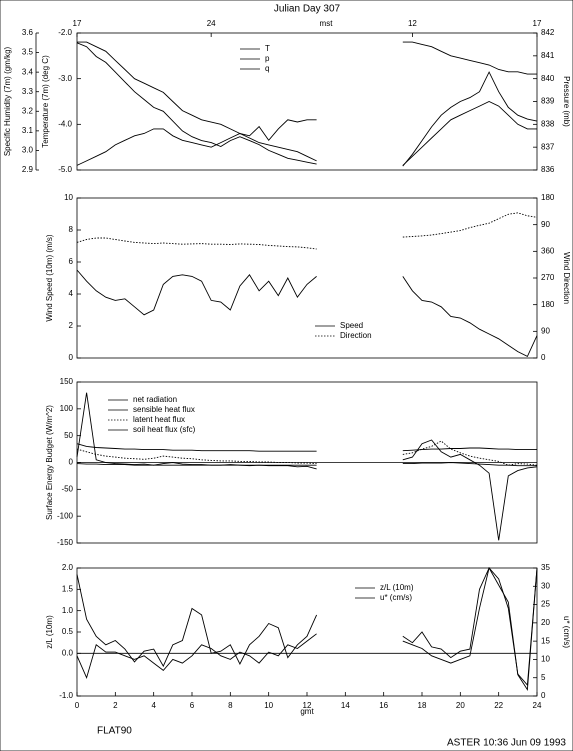  Describe the element at coordinates (67, 381) in the screenshot. I see `y-tick-label: 150` at that location.